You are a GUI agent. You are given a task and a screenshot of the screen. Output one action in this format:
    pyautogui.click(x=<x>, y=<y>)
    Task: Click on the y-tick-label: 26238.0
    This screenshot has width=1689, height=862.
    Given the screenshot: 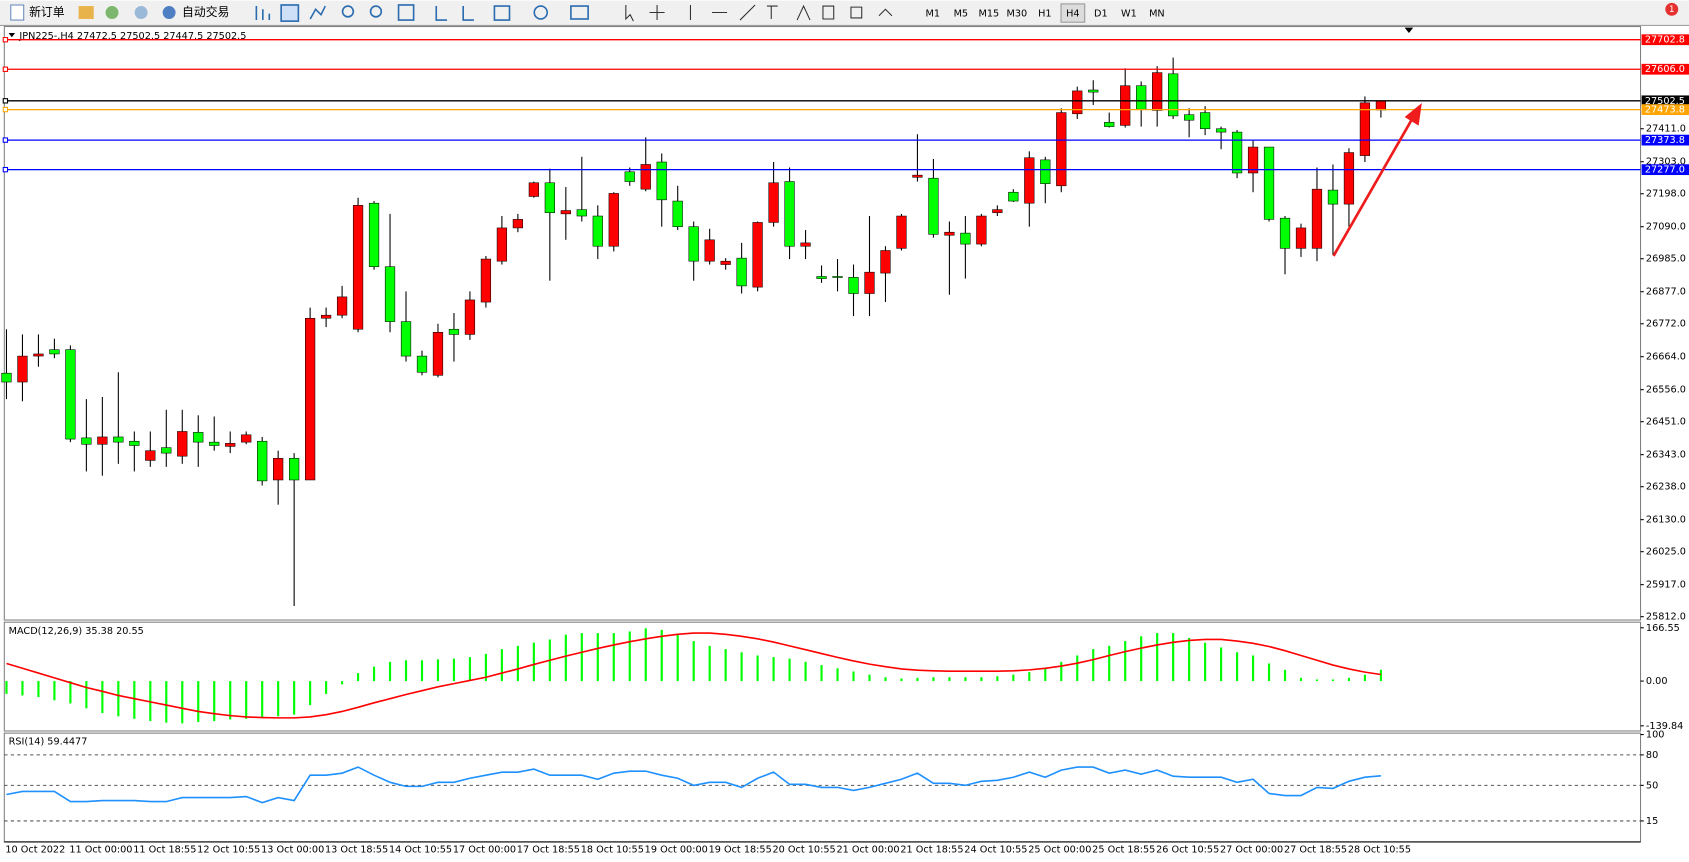 What is the action you would take?
    pyautogui.click(x=1666, y=487)
    